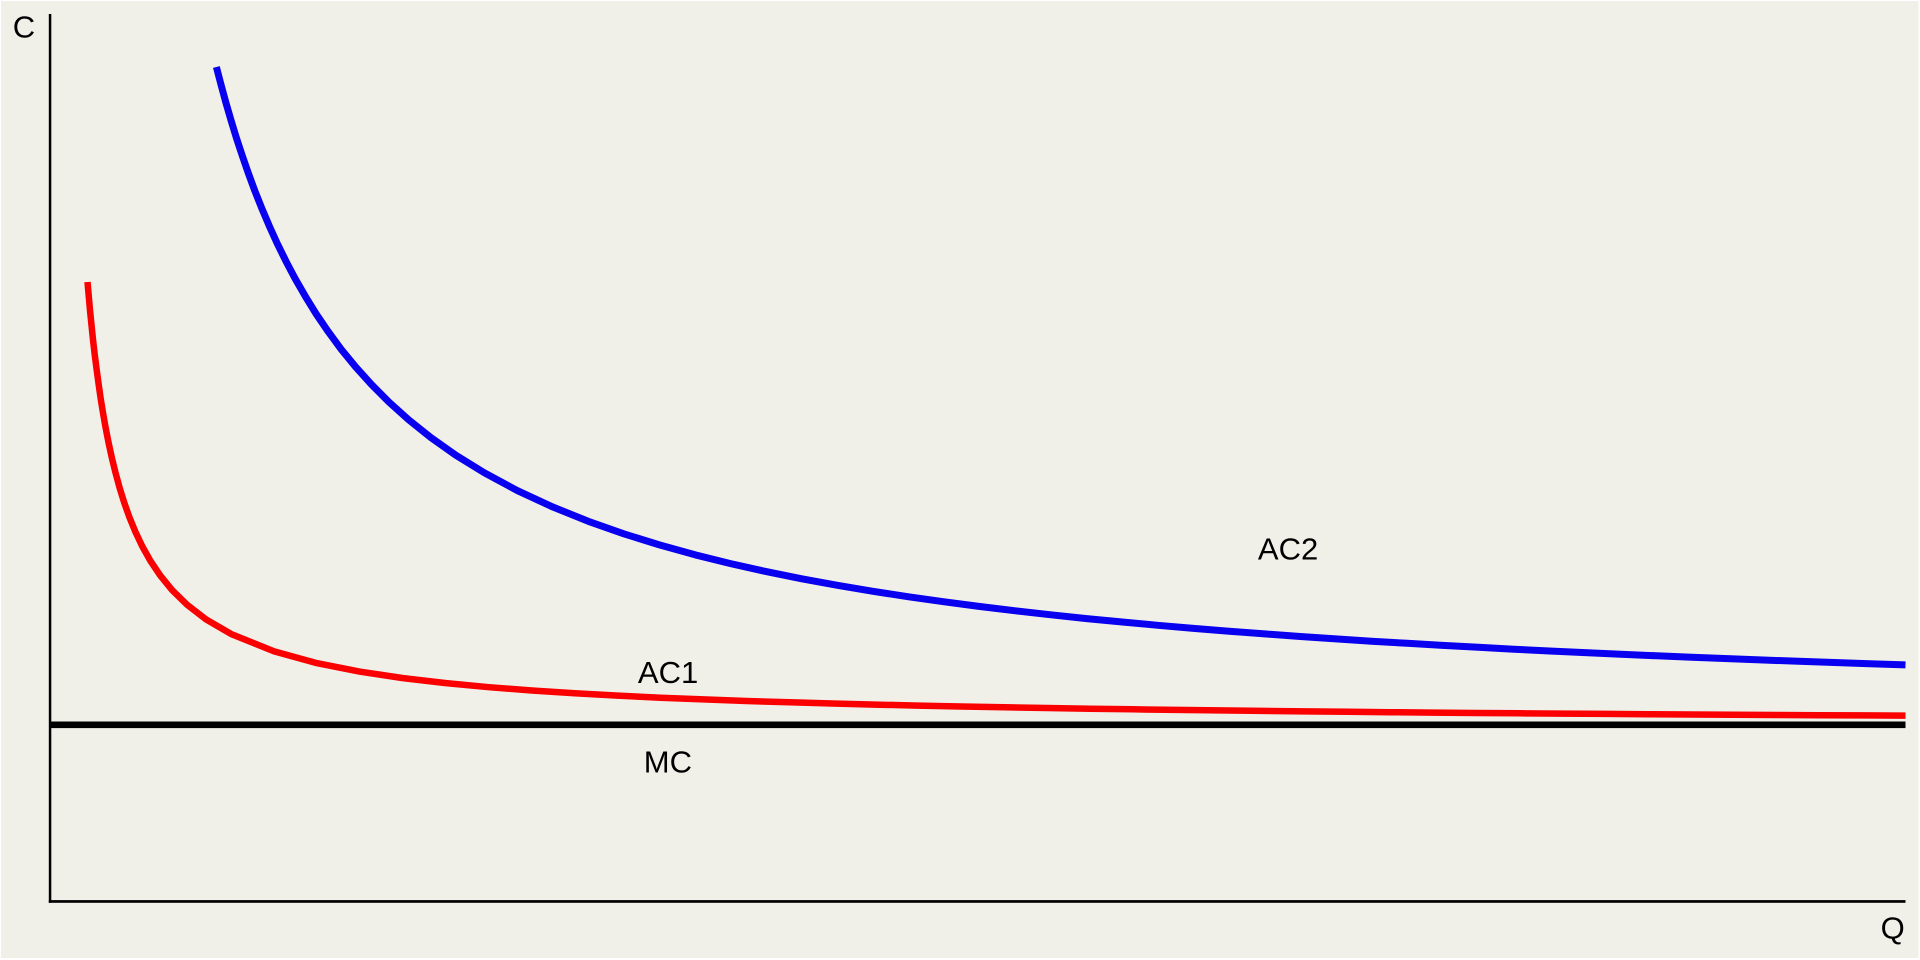  Describe the element at coordinates (668, 672) in the screenshot. I see `svg-text: AC1` at that location.